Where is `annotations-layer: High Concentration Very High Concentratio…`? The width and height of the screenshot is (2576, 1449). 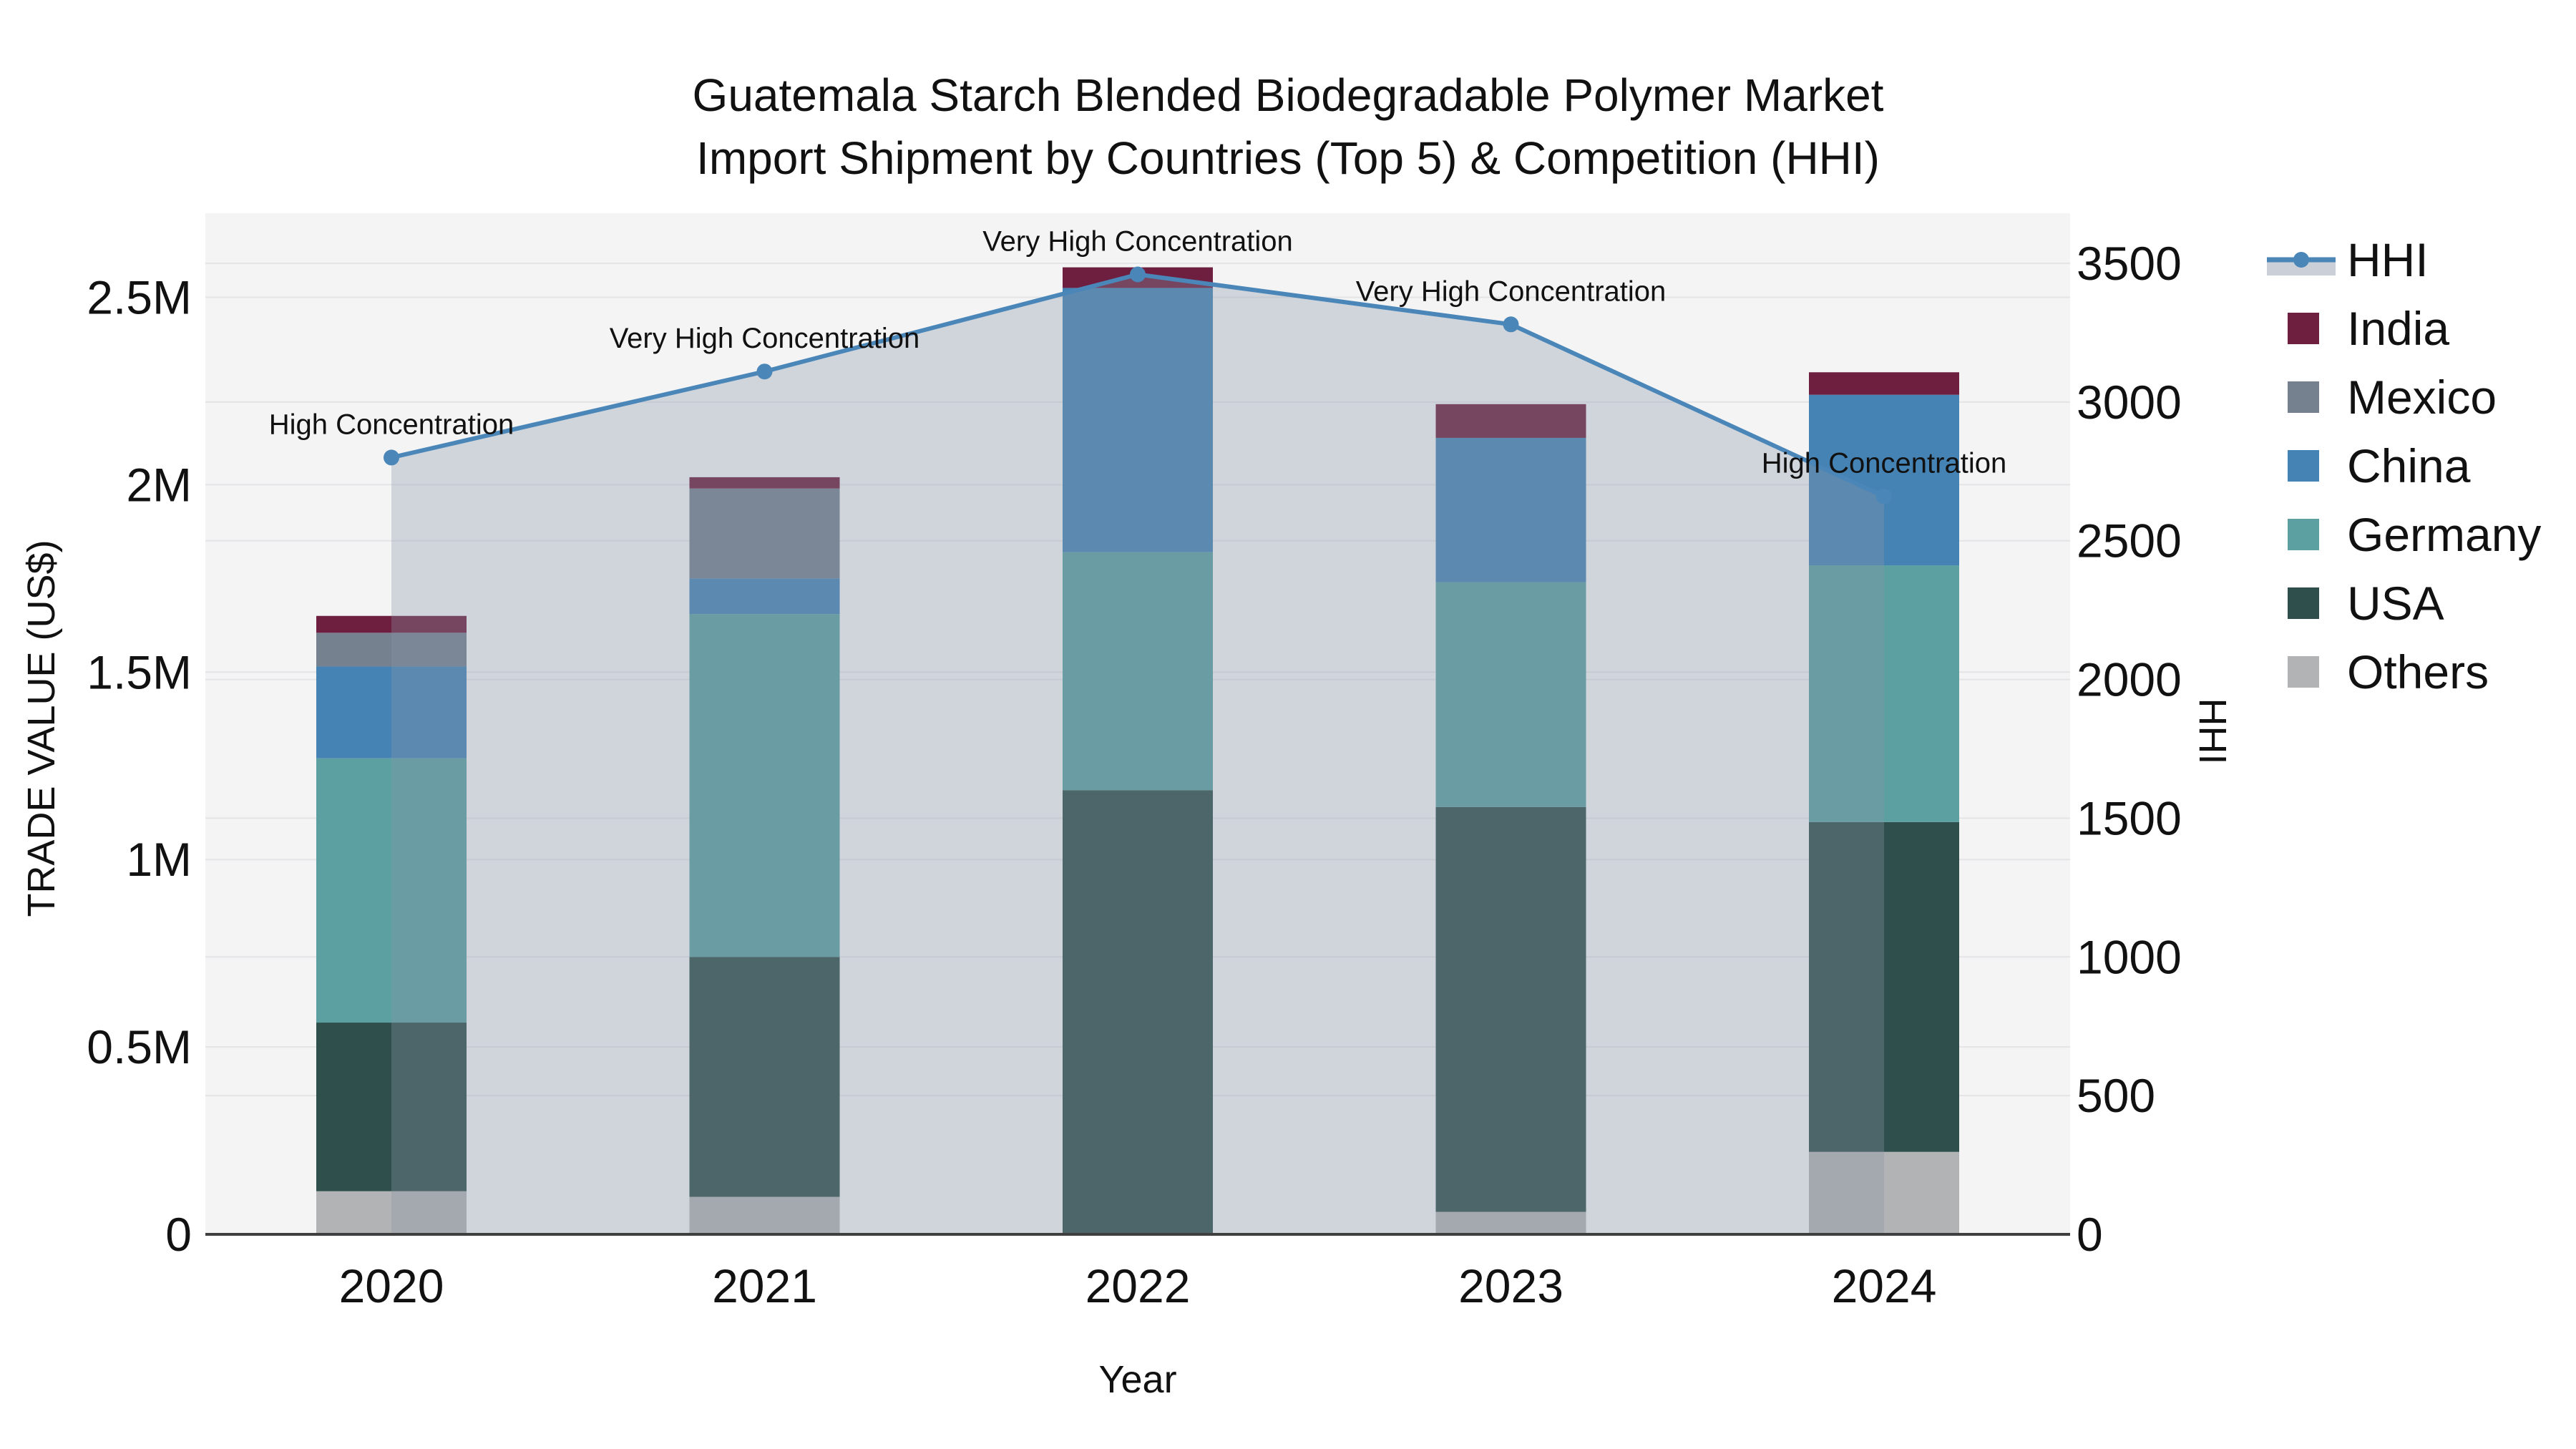
annotations-layer: High Concentration Very High Concentratio… is located at coordinates (1137, 352).